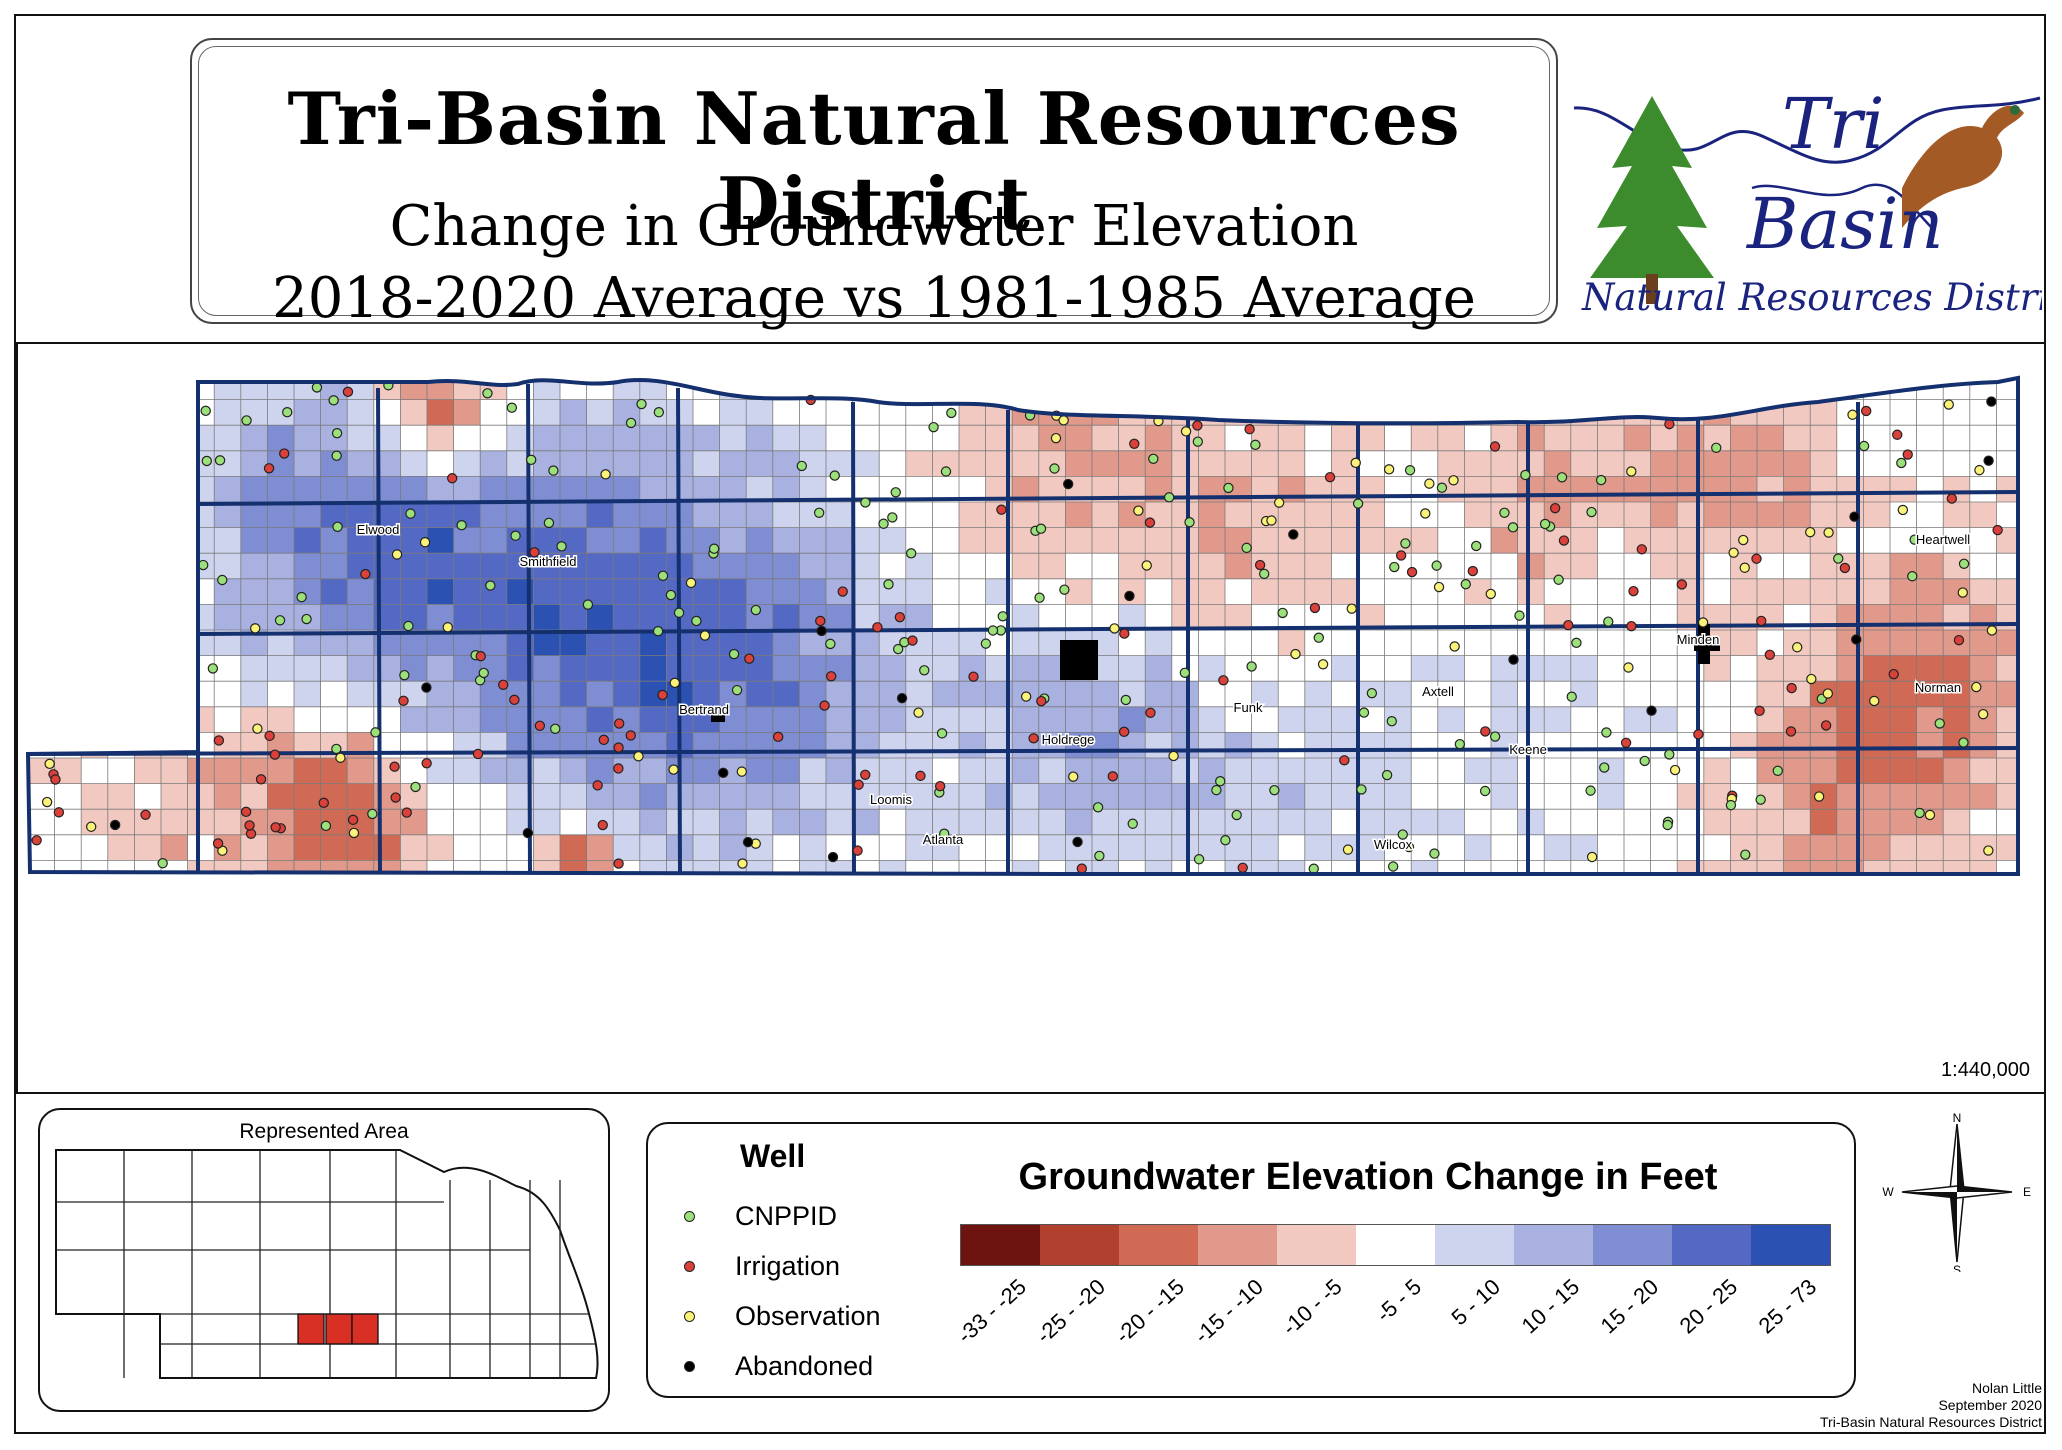 The width and height of the screenshot is (2062, 1450). What do you see at coordinates (1811, 297) in the screenshot?
I see `logo-subtitle: Natural Resources District` at bounding box center [1811, 297].